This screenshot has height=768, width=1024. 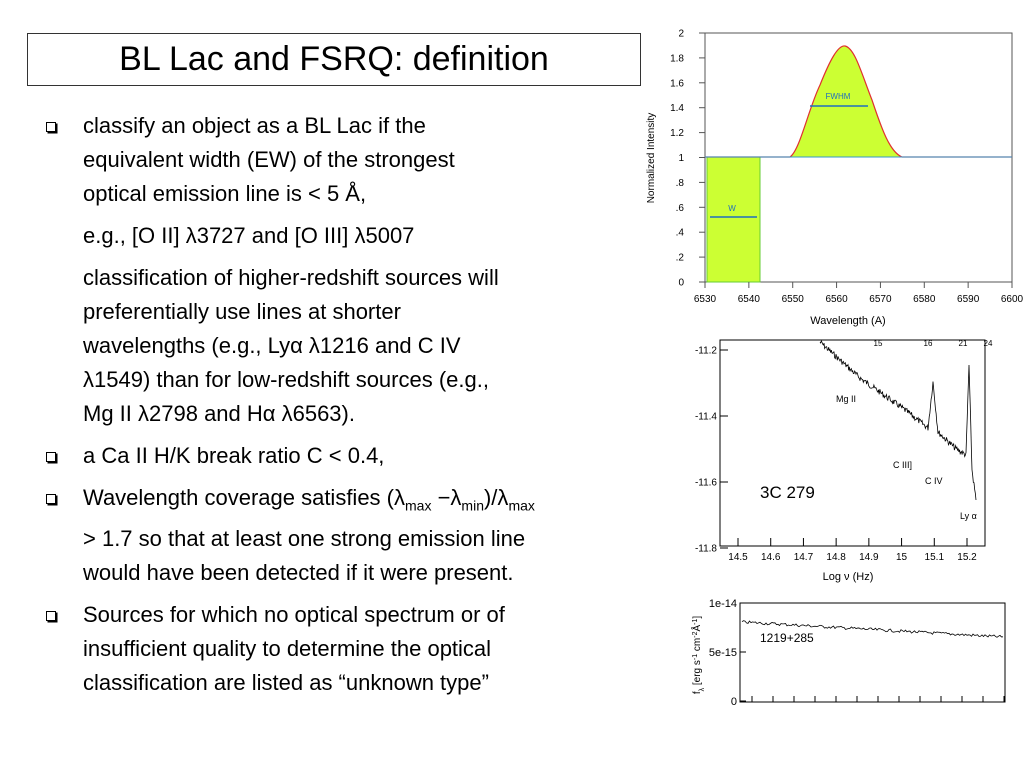 I want to click on x-tick-label: 6540, so click(x=749, y=299).